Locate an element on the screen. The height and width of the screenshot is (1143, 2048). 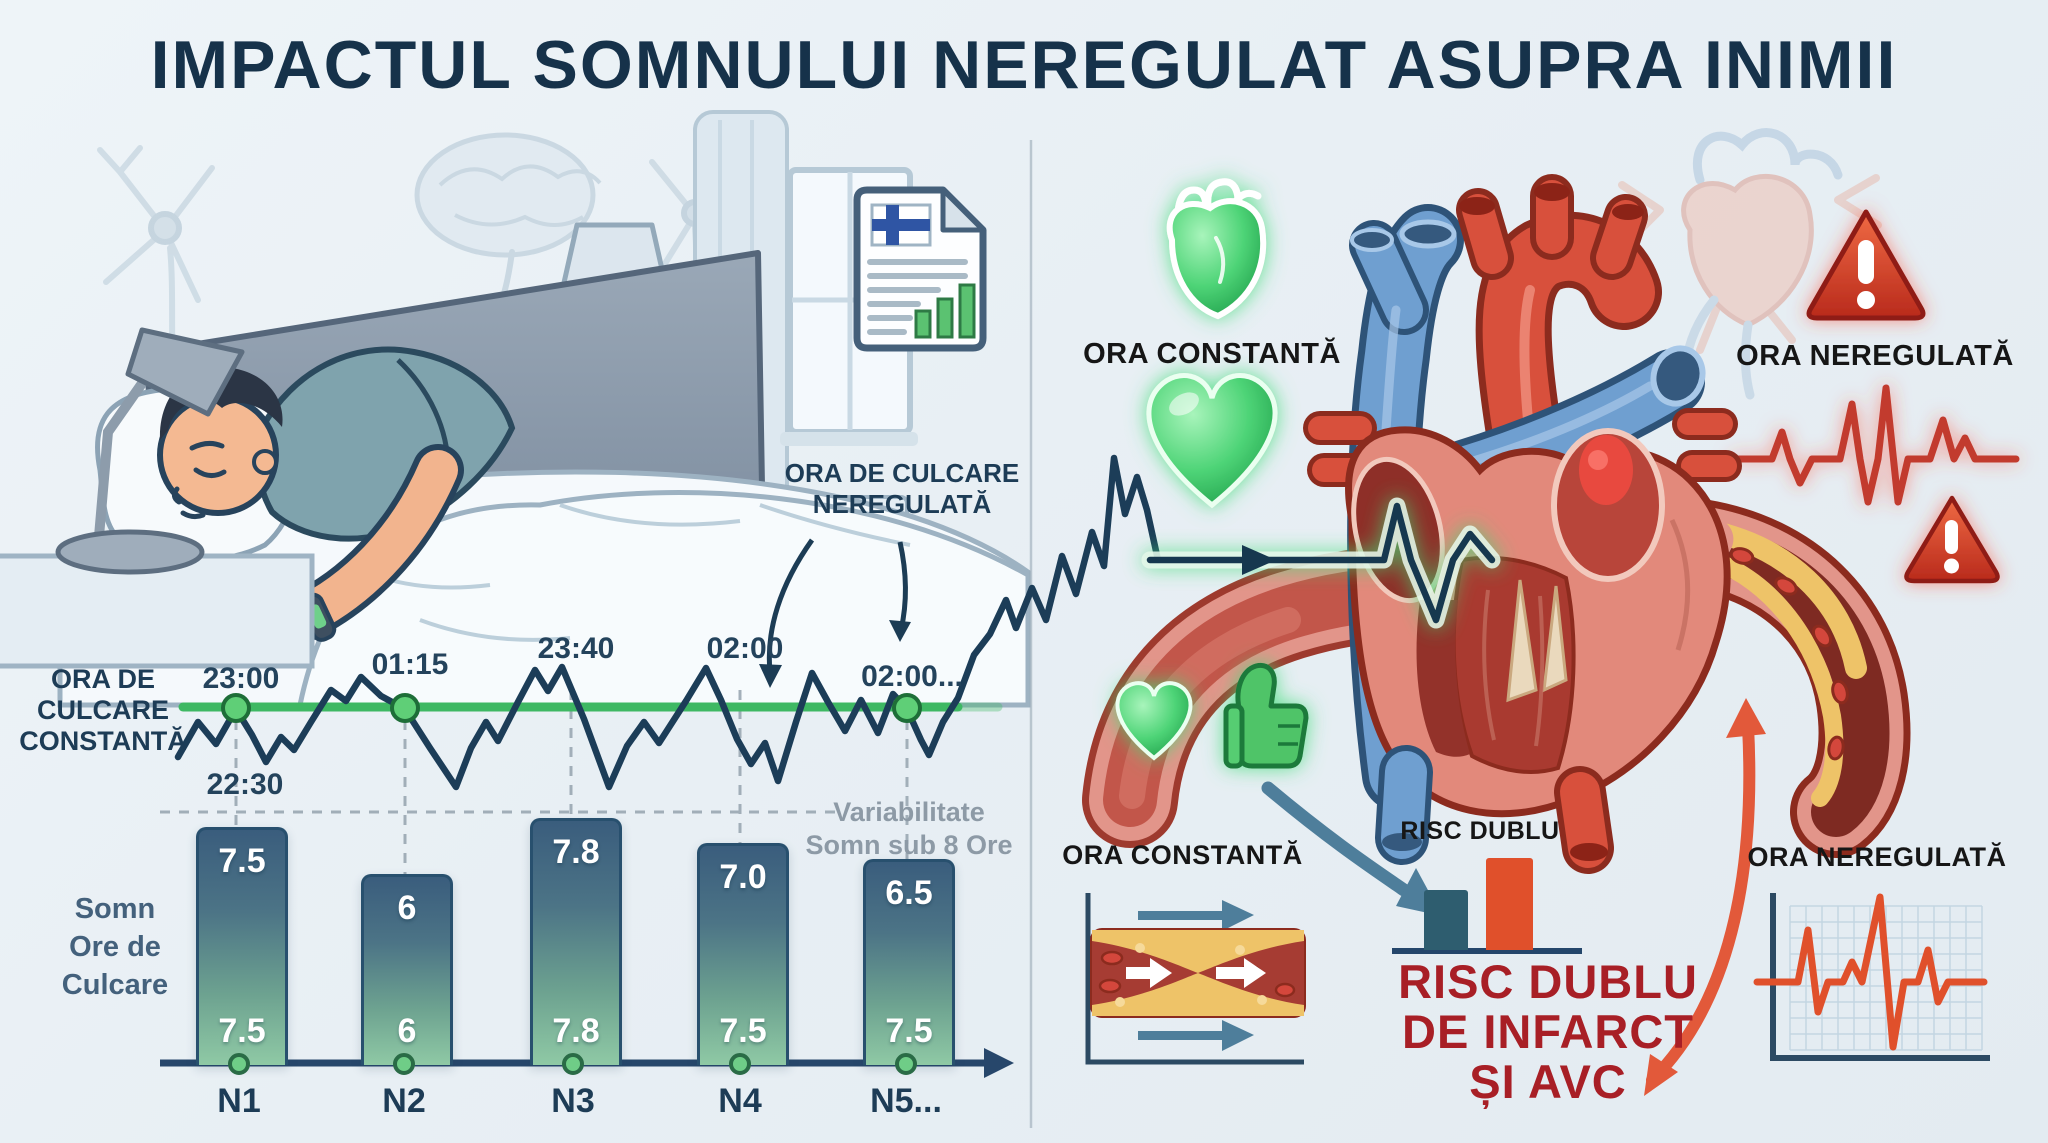
bar-top-value: 6 is located at coordinates (407, 908).